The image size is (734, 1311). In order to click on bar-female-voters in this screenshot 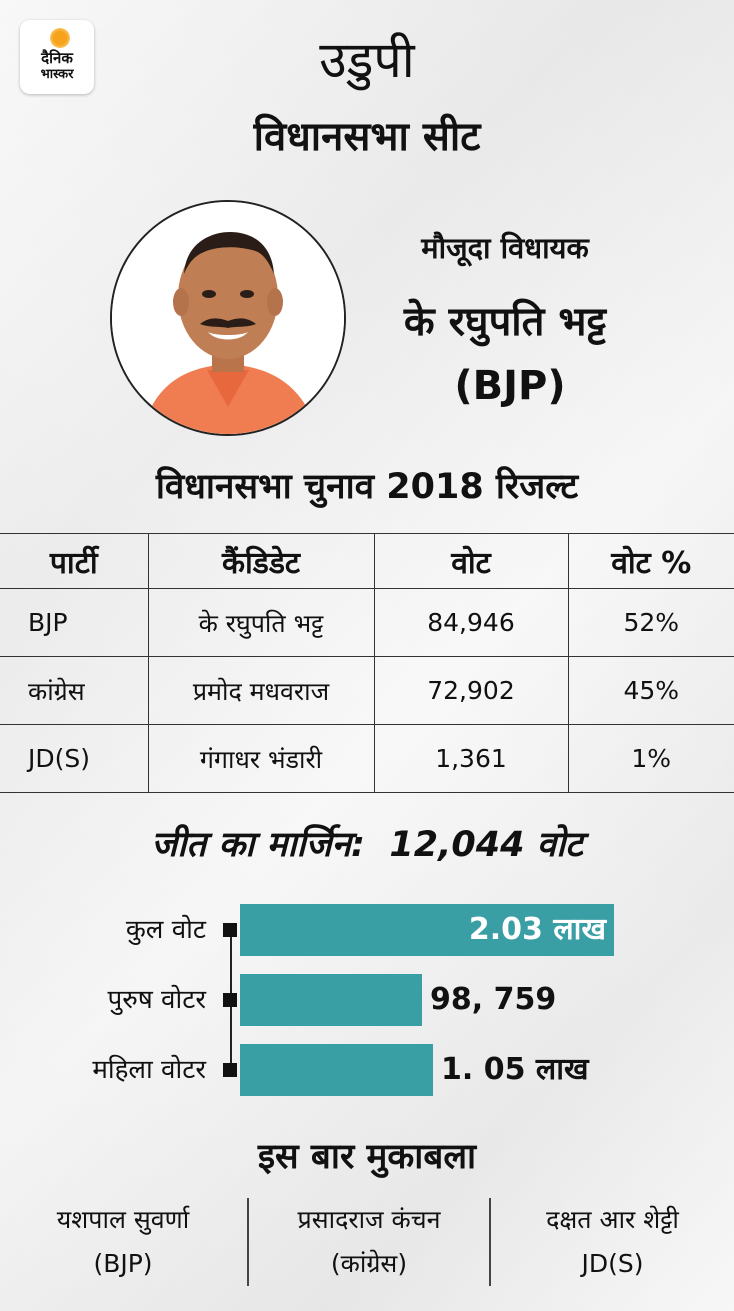, I will do `click(336, 1070)`.